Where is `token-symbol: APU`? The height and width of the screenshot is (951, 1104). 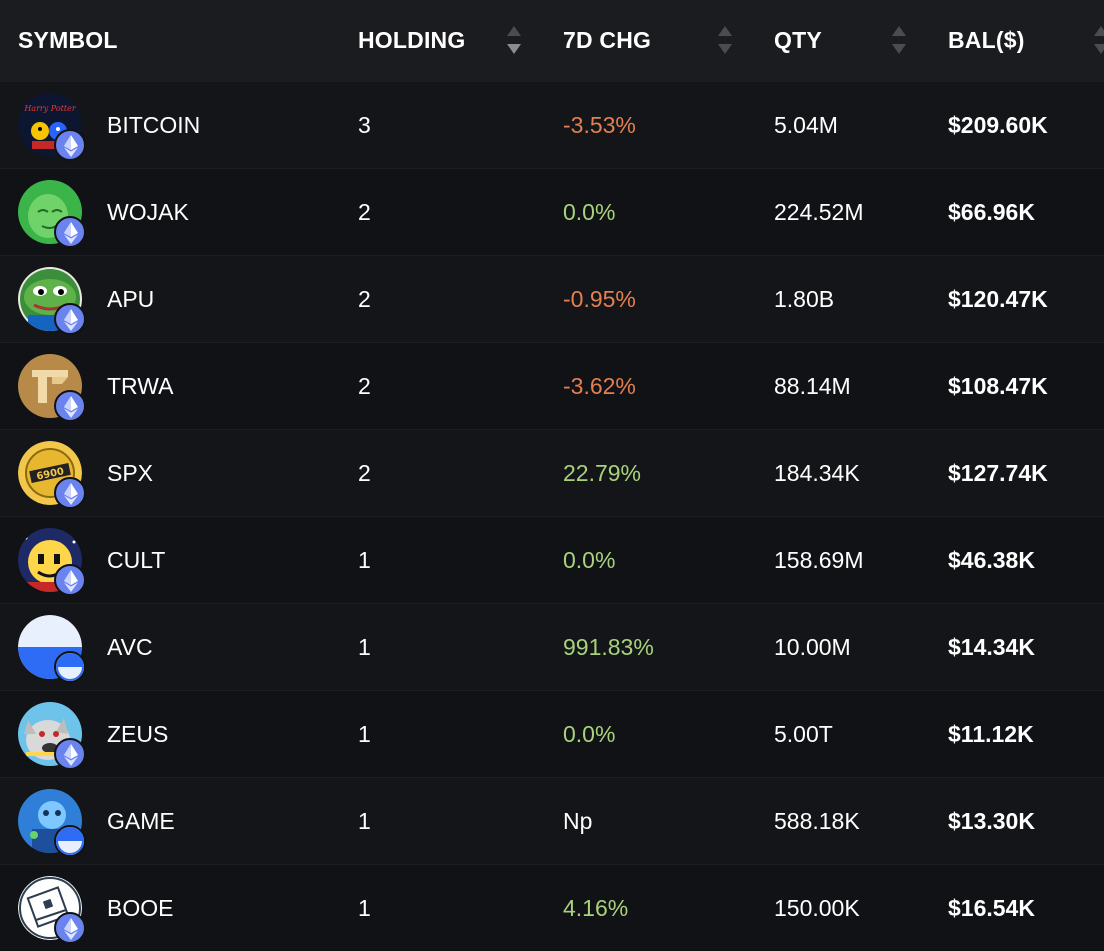 token-symbol: APU is located at coordinates (131, 299).